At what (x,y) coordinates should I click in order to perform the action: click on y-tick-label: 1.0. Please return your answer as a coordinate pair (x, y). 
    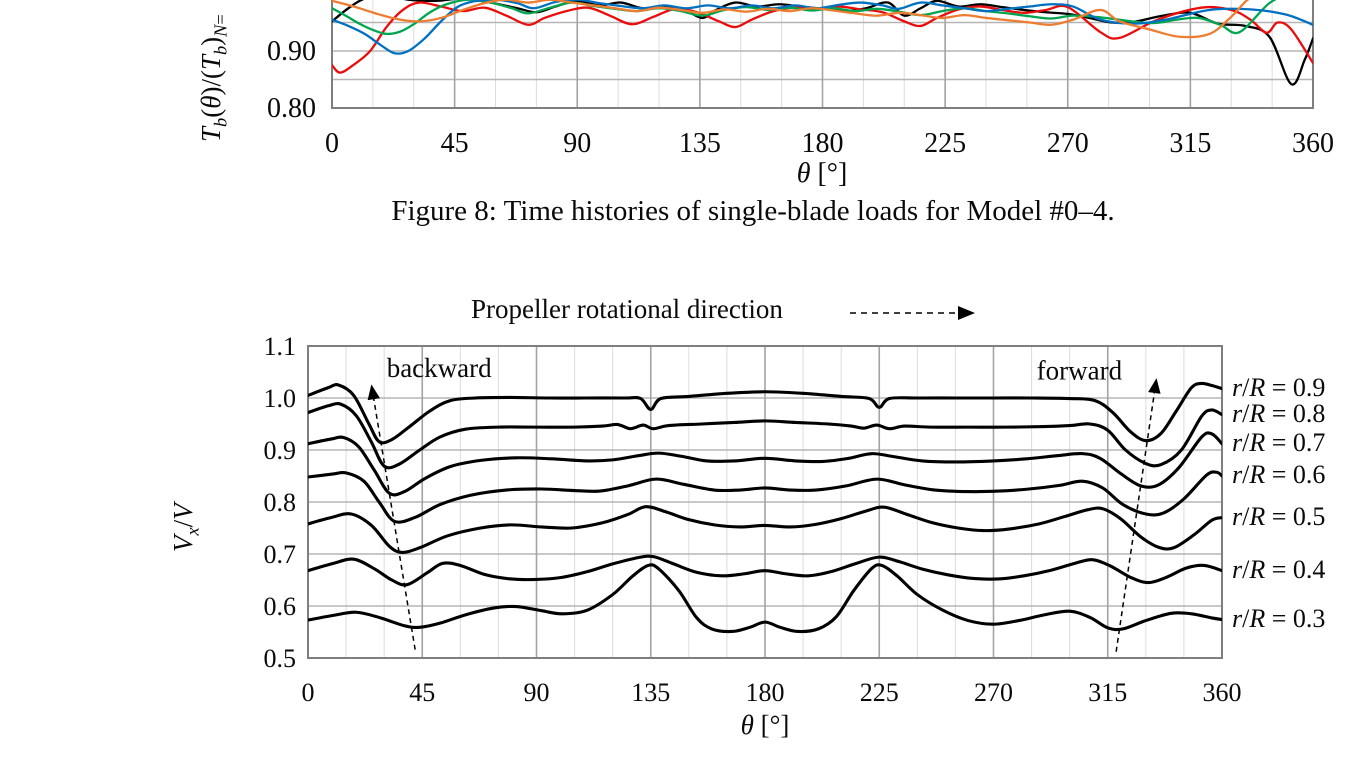
    Looking at the image, I should click on (280, 398).